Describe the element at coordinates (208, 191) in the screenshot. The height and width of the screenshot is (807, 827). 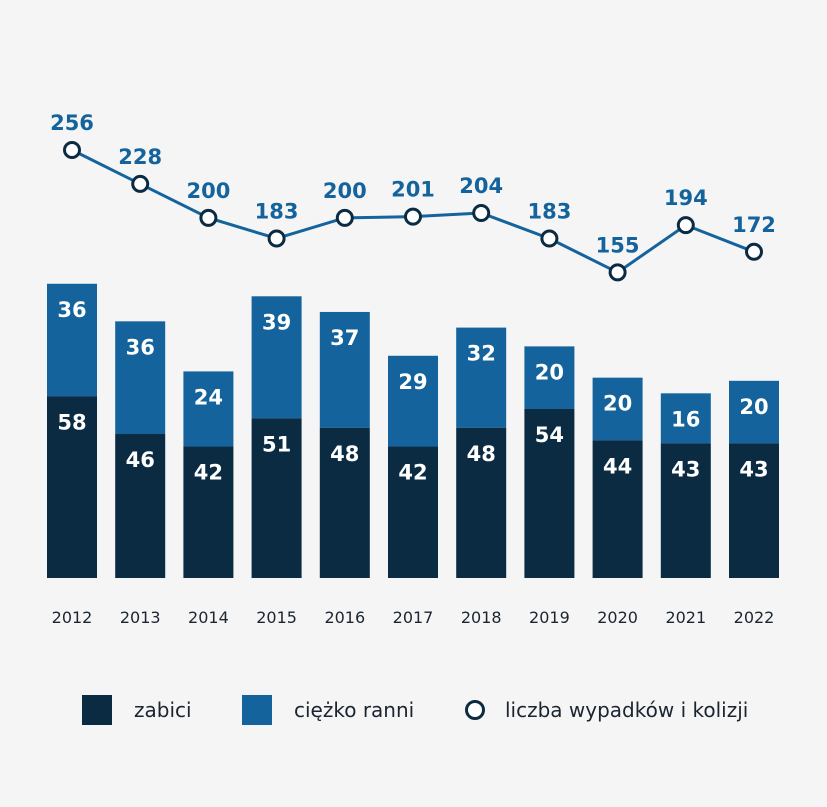
I see `accidents-label-2014: 200` at that location.